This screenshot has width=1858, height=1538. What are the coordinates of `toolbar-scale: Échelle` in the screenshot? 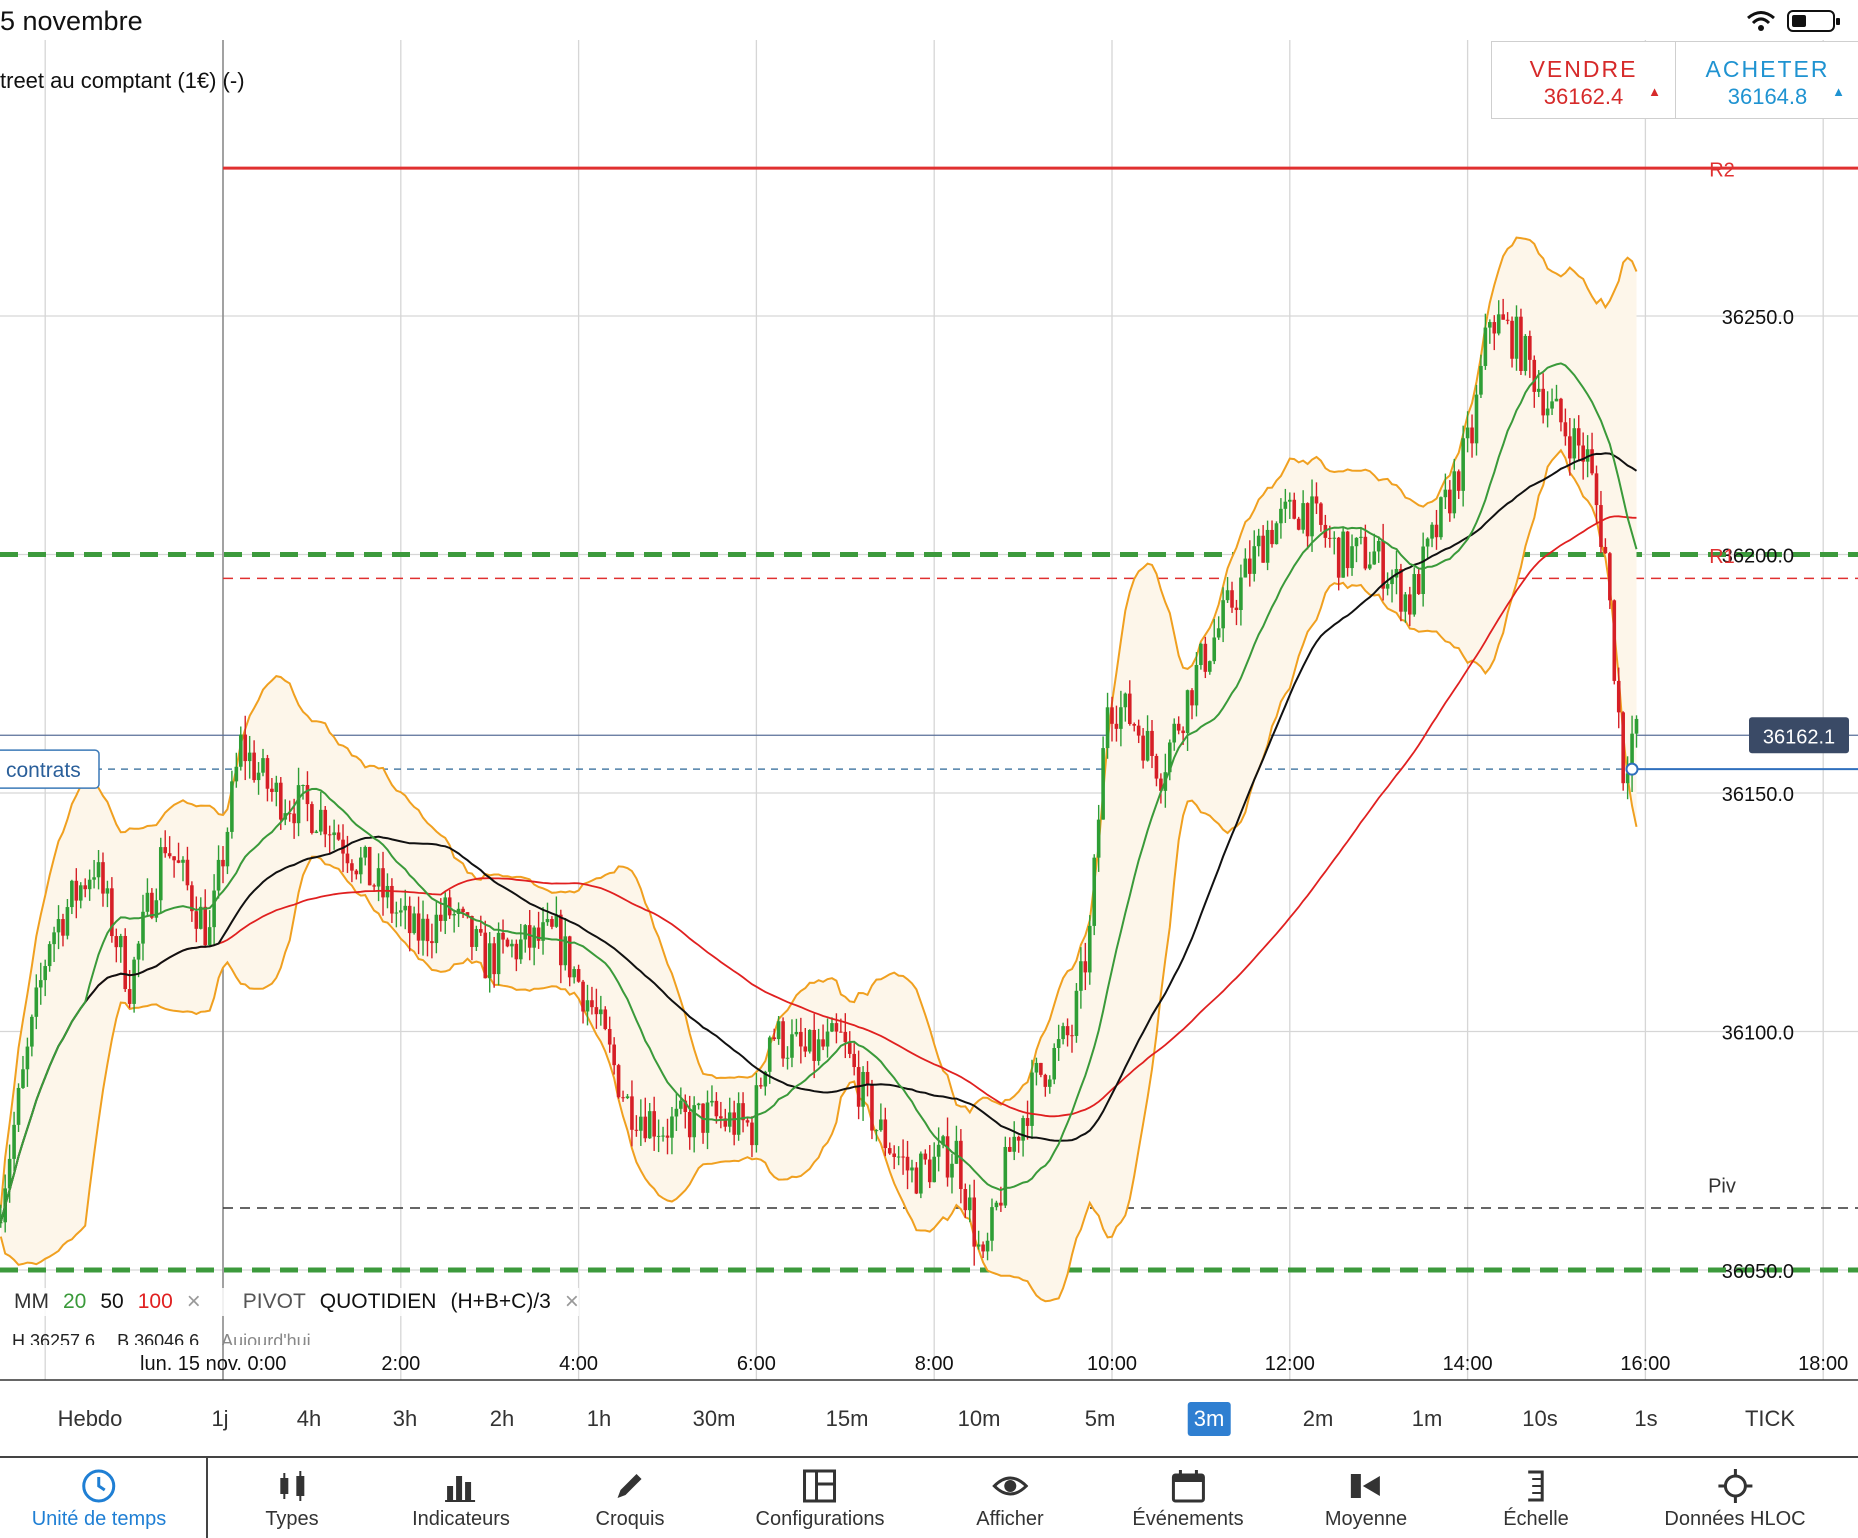 It's located at (1536, 1498).